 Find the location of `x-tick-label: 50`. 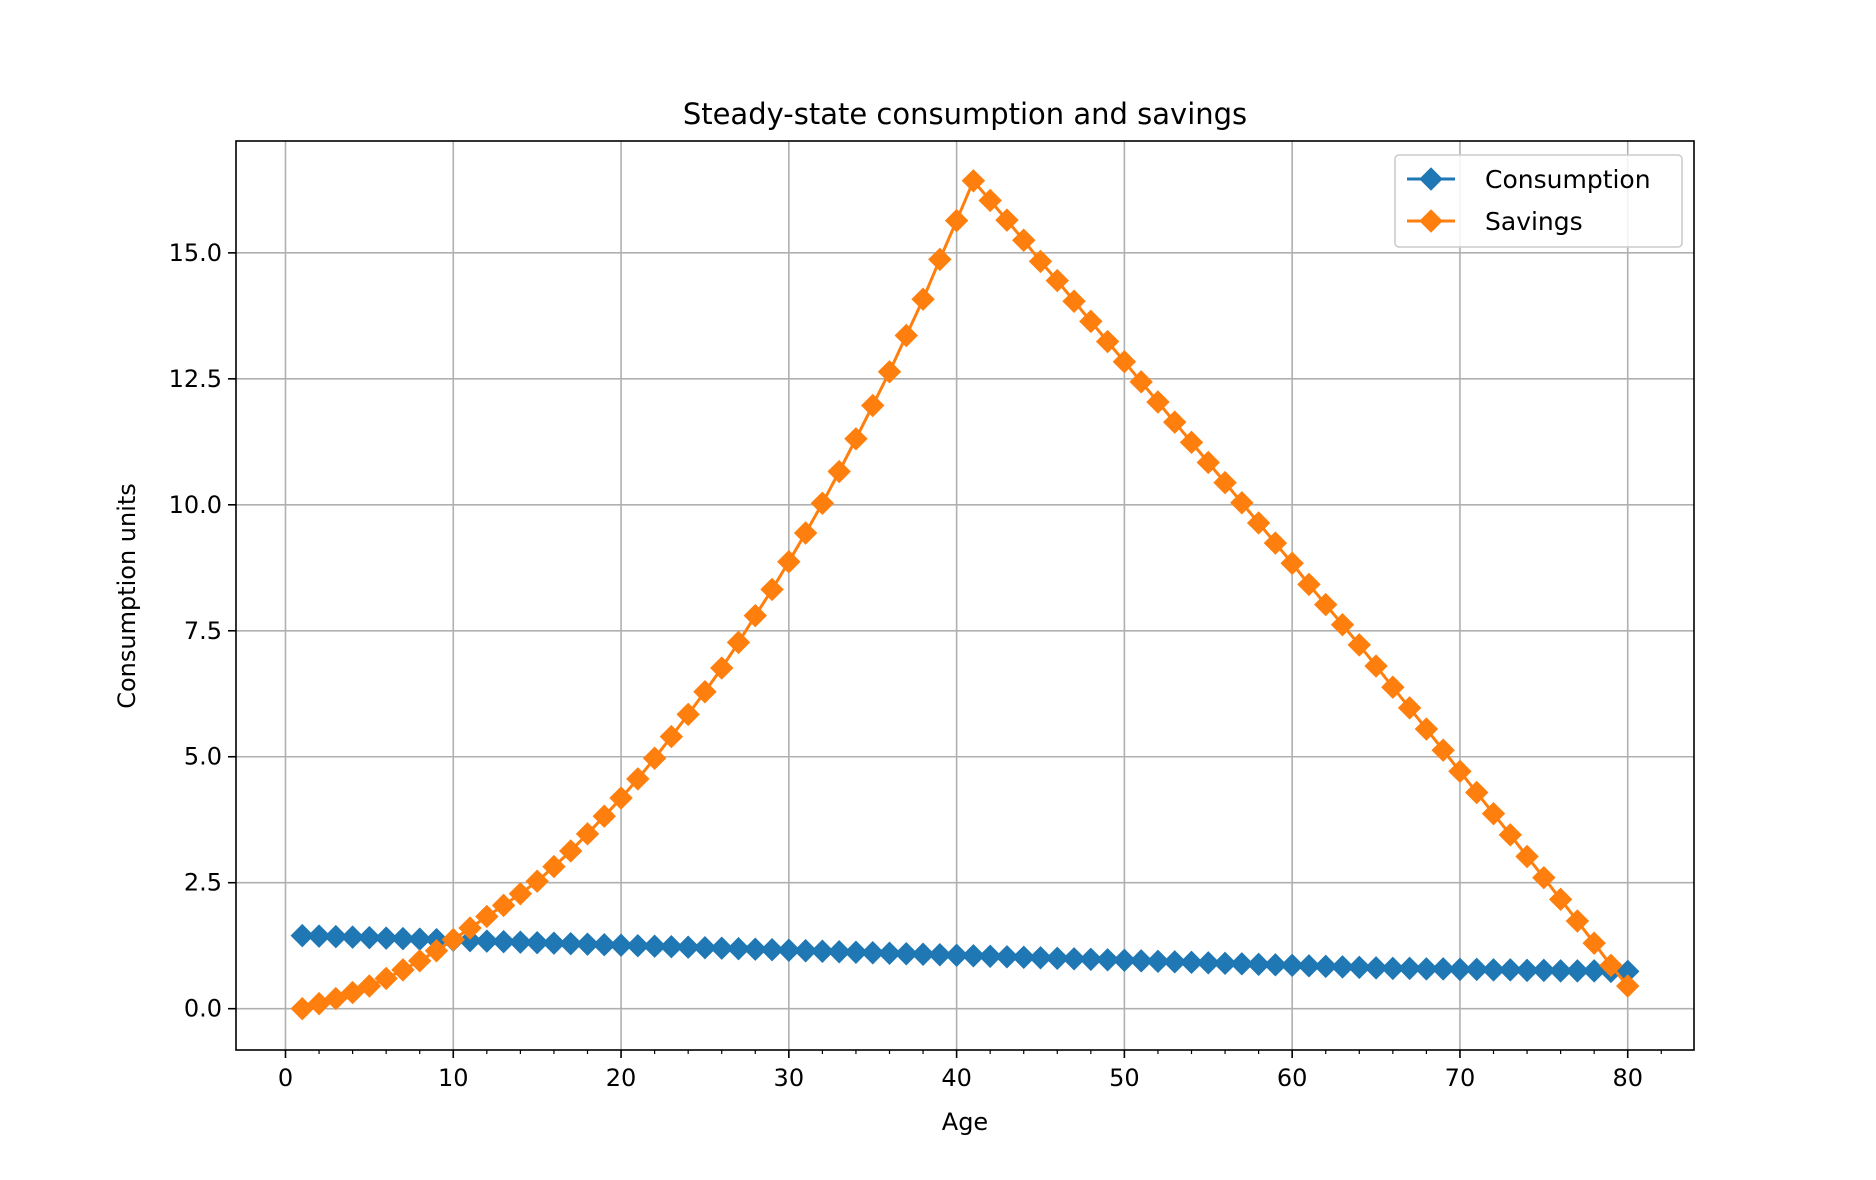

x-tick-label: 50 is located at coordinates (1124, 1078).